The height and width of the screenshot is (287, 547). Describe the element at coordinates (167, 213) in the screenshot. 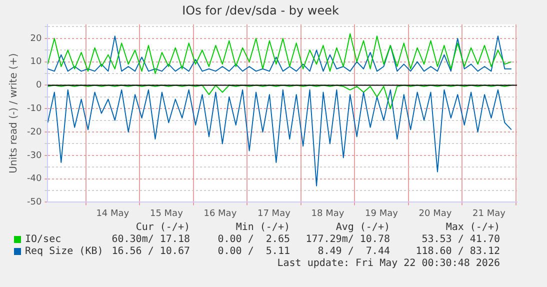

I see `x-tick-label: 15 May` at that location.